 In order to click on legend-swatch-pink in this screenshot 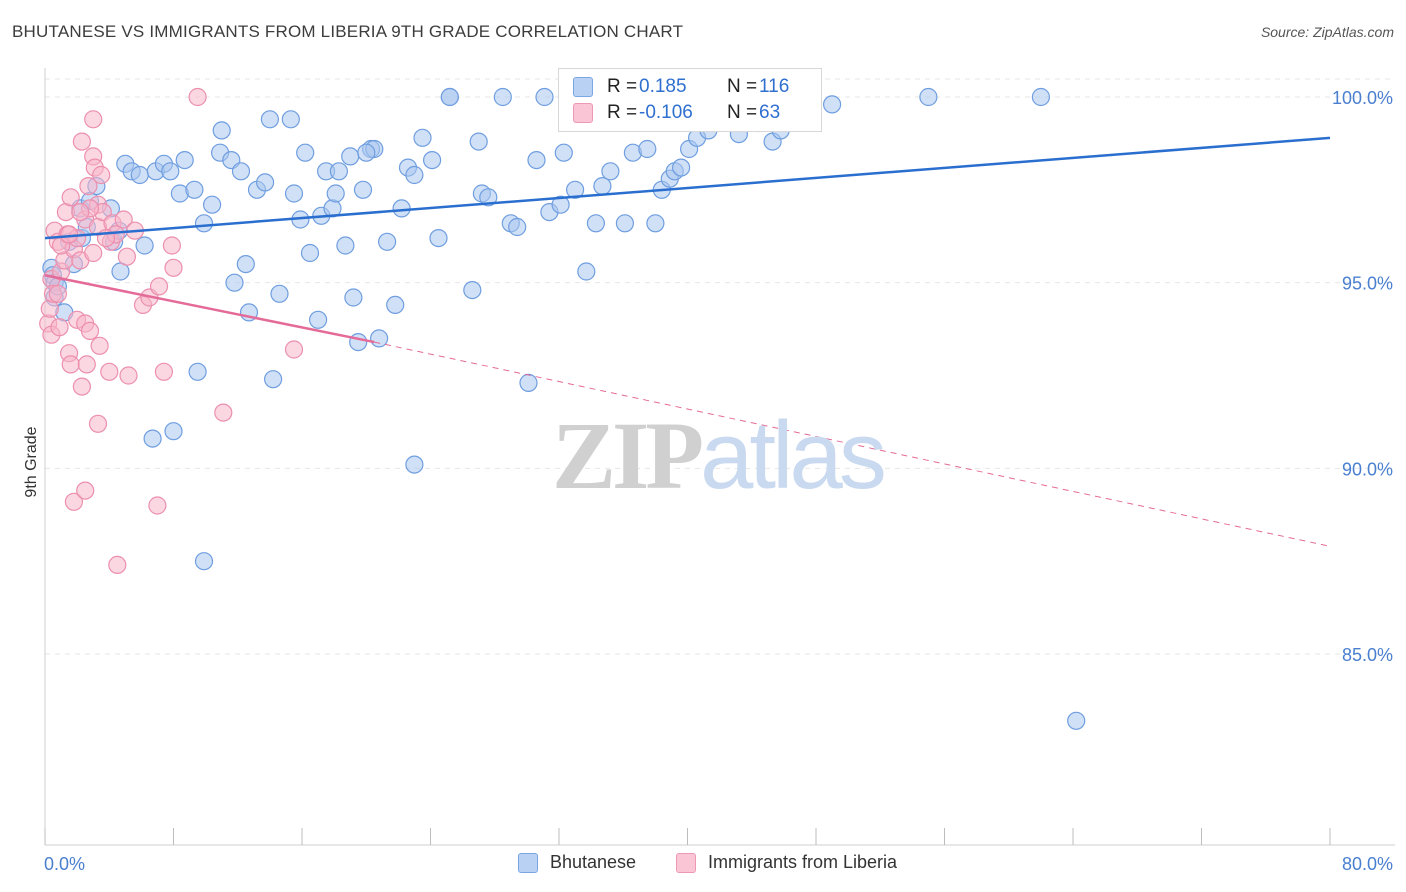, I will do `click(583, 113)`.